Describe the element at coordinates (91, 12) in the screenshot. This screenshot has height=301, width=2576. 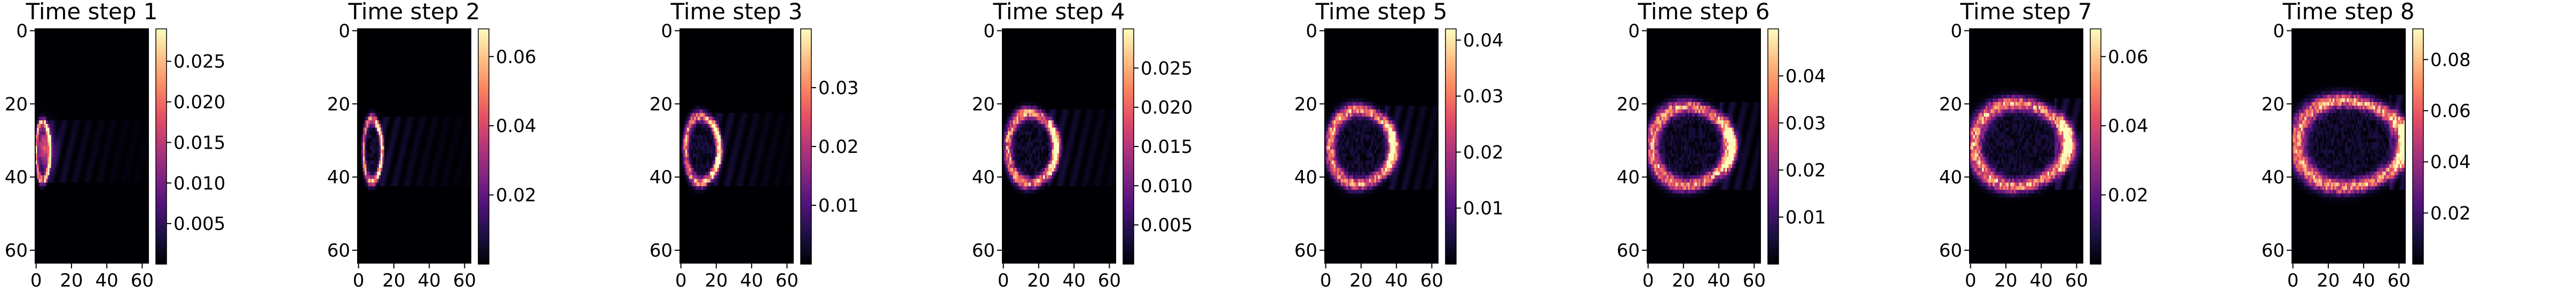
I see `panel-title: Time step 1` at that location.